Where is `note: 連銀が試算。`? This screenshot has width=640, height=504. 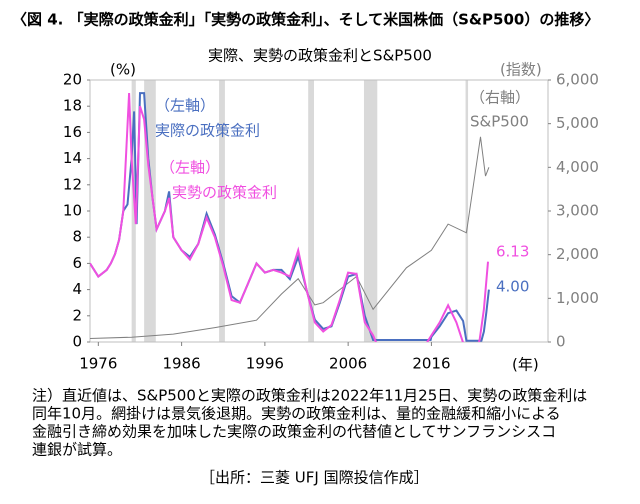
note: 連銀が試算。 is located at coordinates (77, 450).